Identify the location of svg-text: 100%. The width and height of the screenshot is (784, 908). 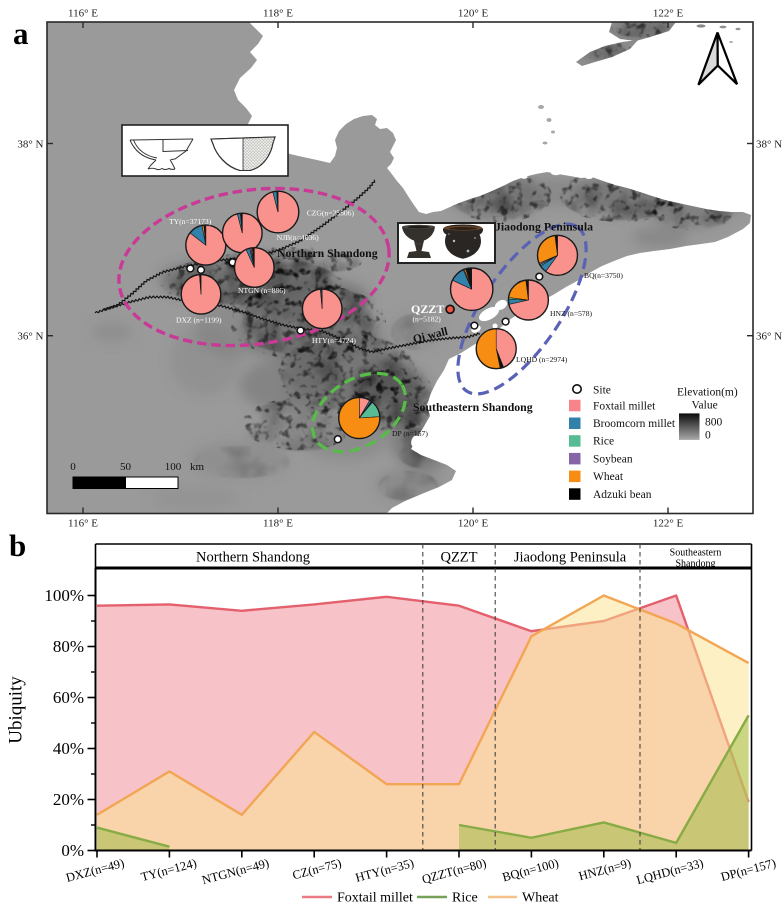
(64, 595).